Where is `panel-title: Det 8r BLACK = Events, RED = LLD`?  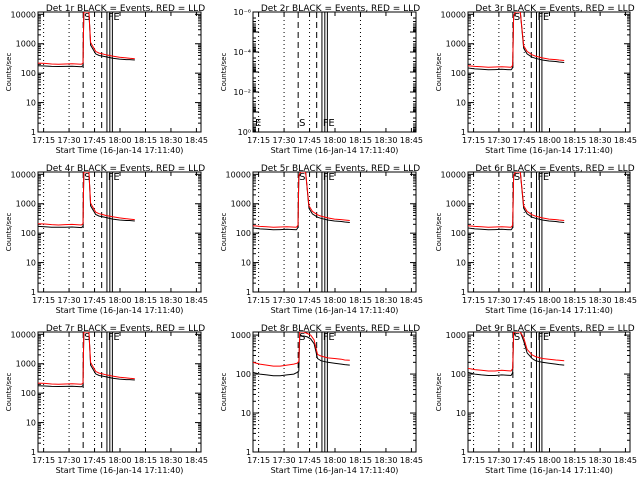
panel-title: Det 8r BLACK = Events, RED = LLD is located at coordinates (340, 329).